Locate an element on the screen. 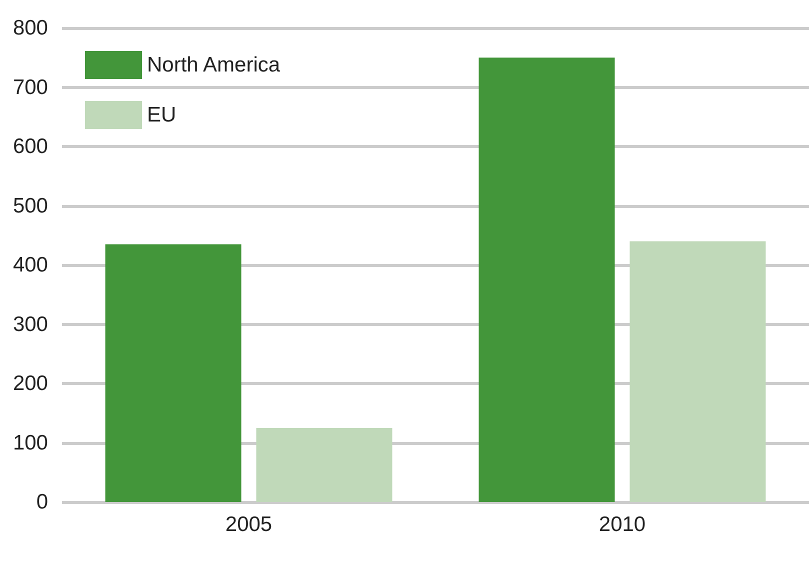  y-tick-label: 600 is located at coordinates (30, 146).